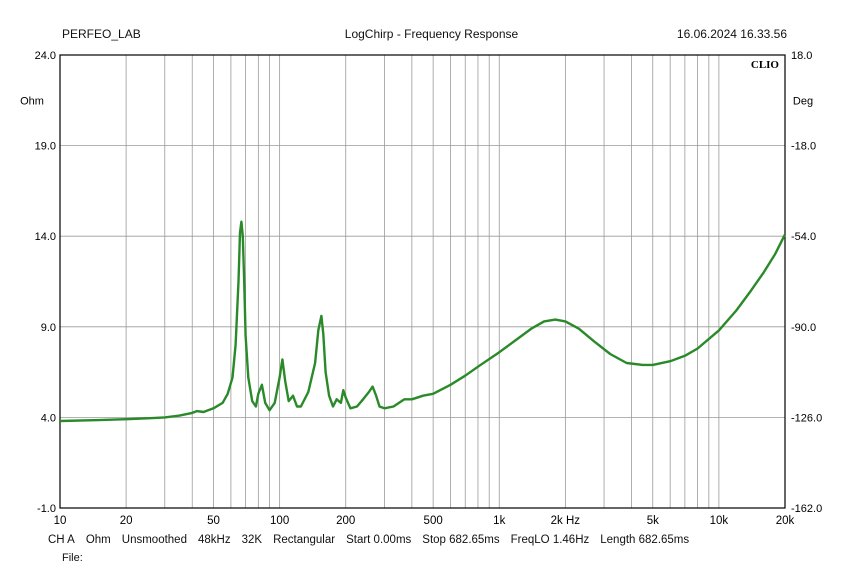 This screenshot has height=564, width=863. What do you see at coordinates (431, 34) in the screenshot?
I see `chart-title: LogChirp - Frequency Response` at bounding box center [431, 34].